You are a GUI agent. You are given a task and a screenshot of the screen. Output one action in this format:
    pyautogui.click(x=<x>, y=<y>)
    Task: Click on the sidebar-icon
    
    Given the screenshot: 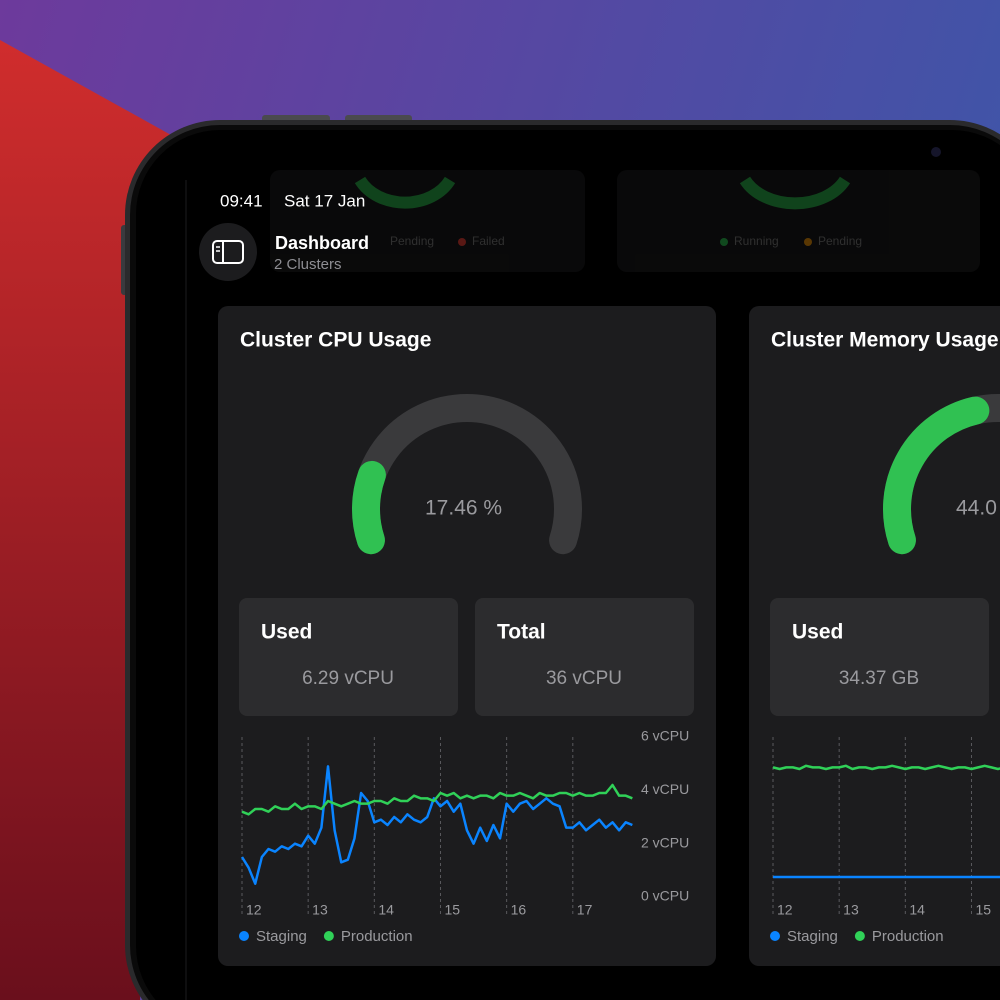 What is the action you would take?
    pyautogui.click(x=228, y=252)
    